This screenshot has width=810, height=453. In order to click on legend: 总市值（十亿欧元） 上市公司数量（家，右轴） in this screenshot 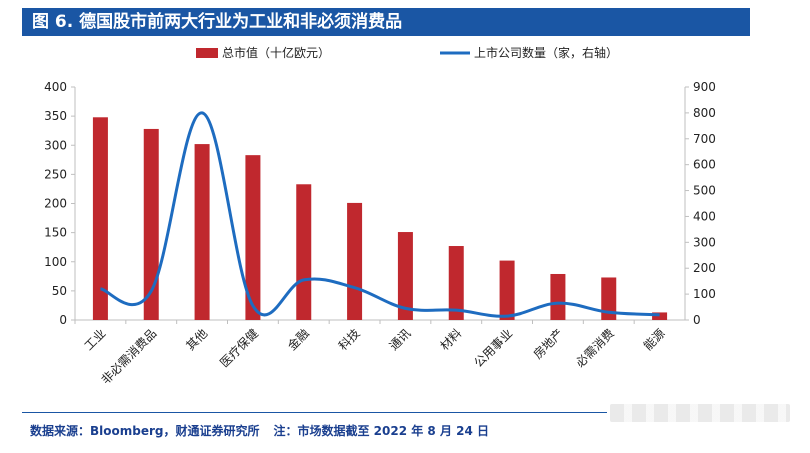, I will do `click(407, 52)`.